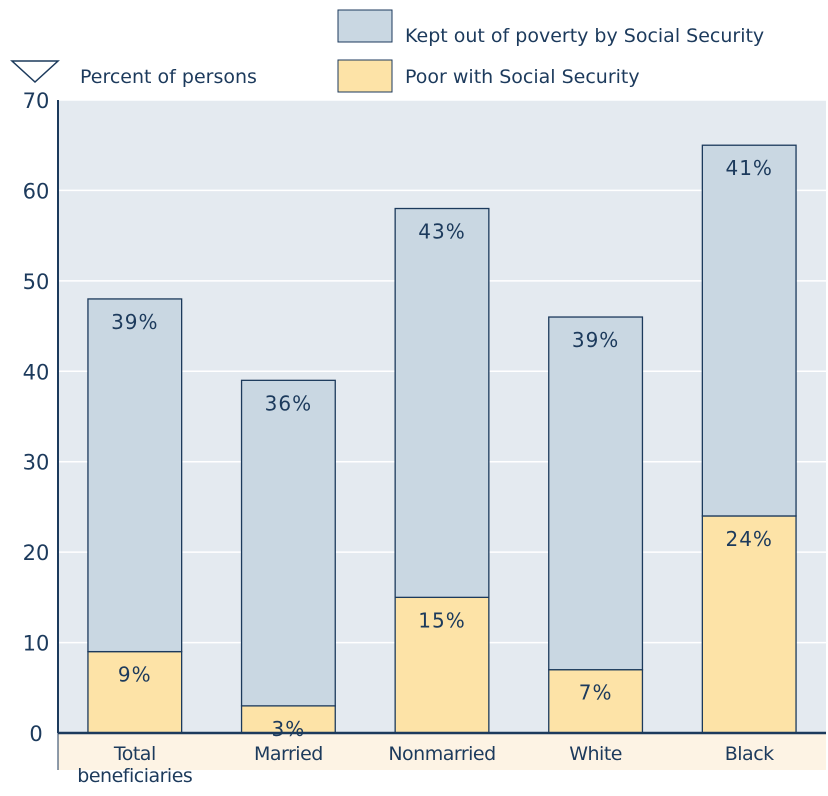 The height and width of the screenshot is (796, 828). What do you see at coordinates (288, 403) in the screenshot?
I see `data-label: 36%` at bounding box center [288, 403].